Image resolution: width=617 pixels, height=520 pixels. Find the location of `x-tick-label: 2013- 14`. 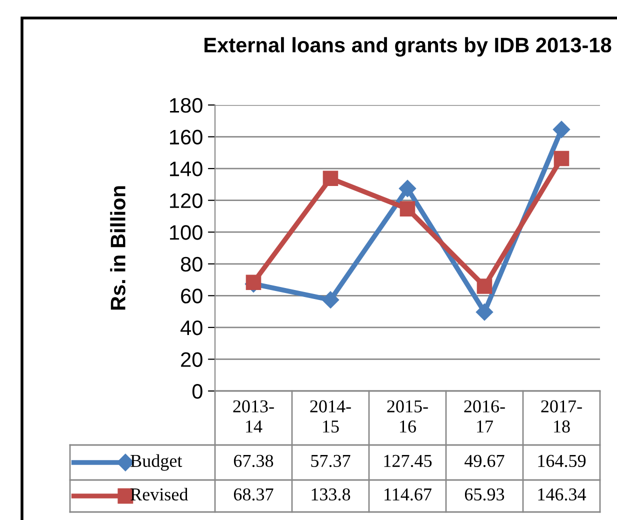

x-tick-label: 2013- 14 is located at coordinates (253, 416).